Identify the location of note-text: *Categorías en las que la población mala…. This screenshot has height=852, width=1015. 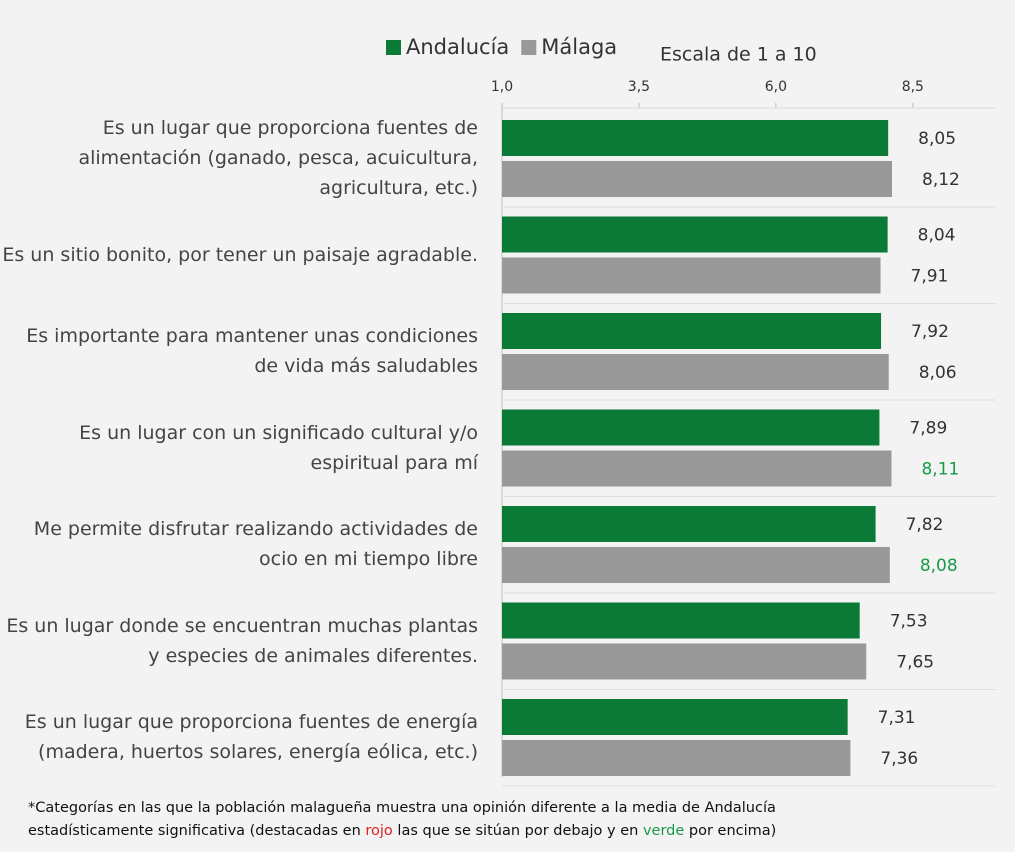
(402, 808).